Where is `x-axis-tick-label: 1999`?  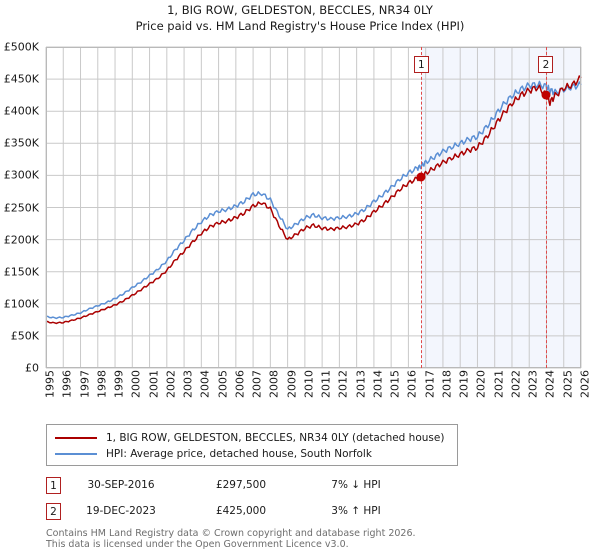 x-axis-tick-label: 1999 is located at coordinates (119, 384).